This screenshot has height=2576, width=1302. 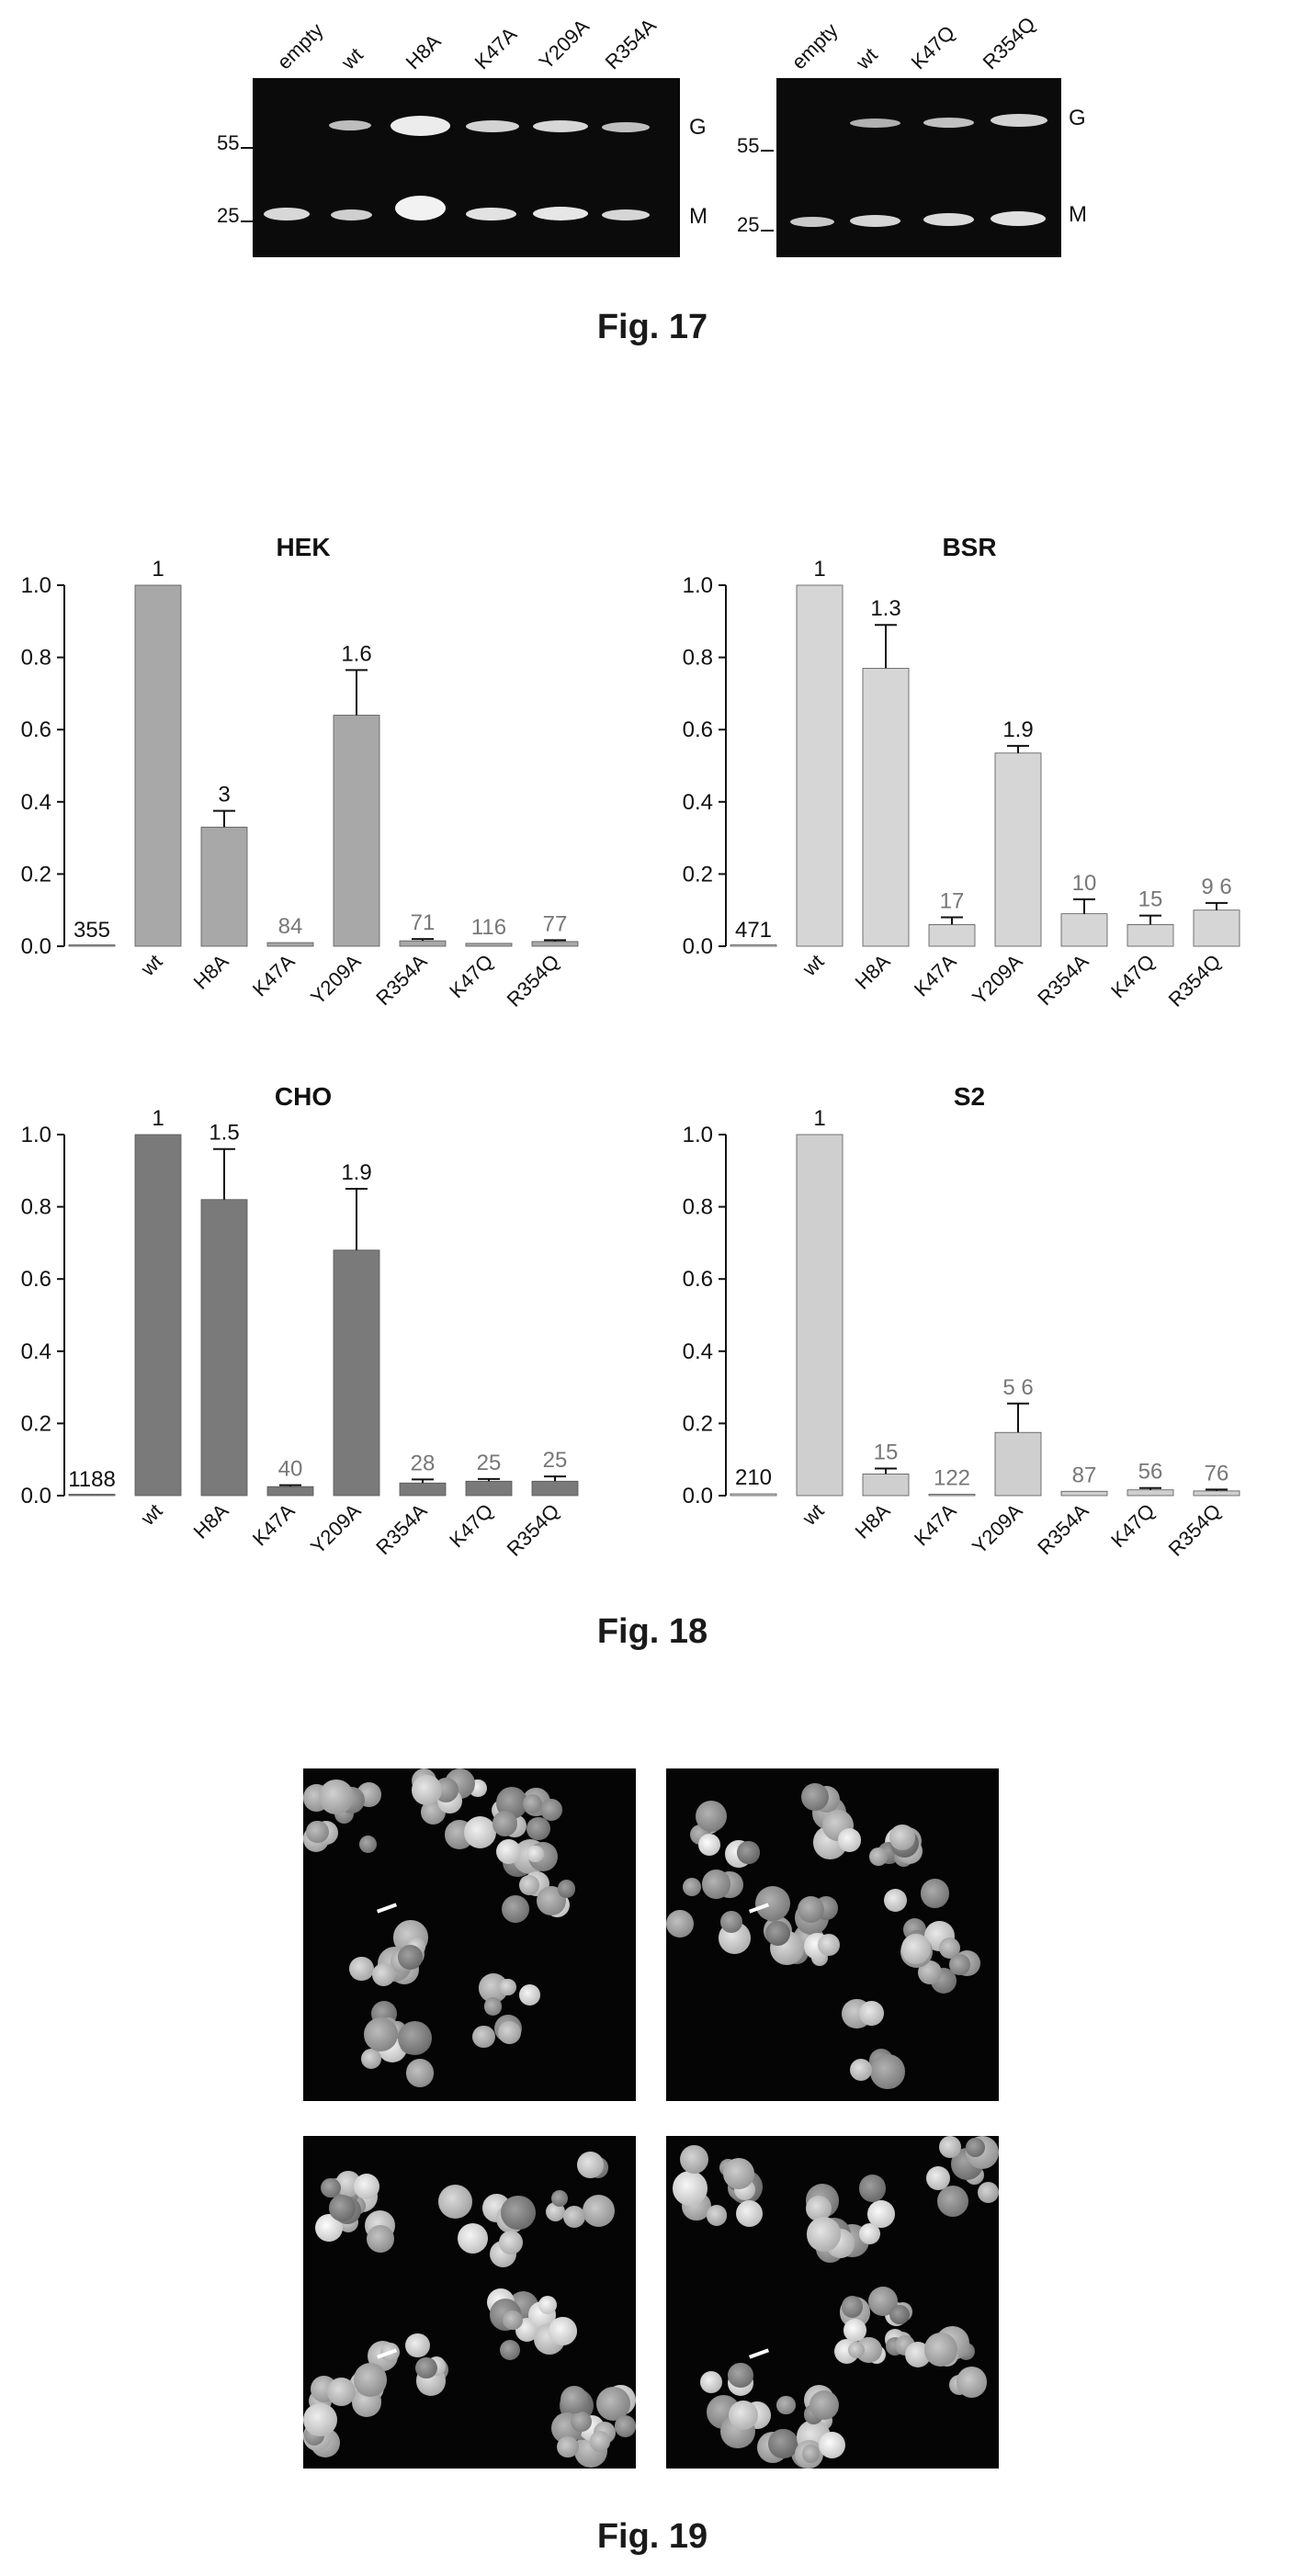 What do you see at coordinates (698, 1135) in the screenshot?
I see `y-tick-label: 1.0` at bounding box center [698, 1135].